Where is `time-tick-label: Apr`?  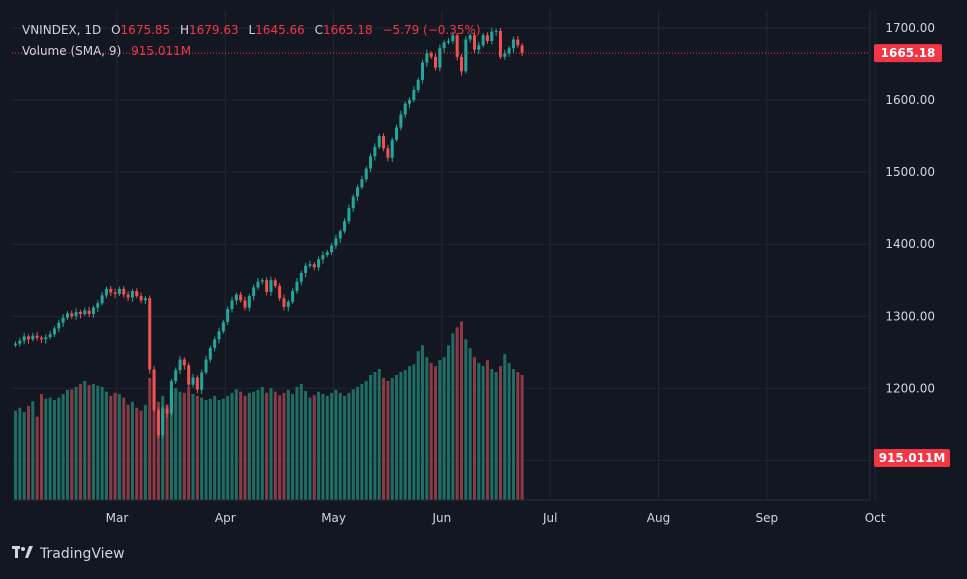 time-tick-label: Apr is located at coordinates (225, 518).